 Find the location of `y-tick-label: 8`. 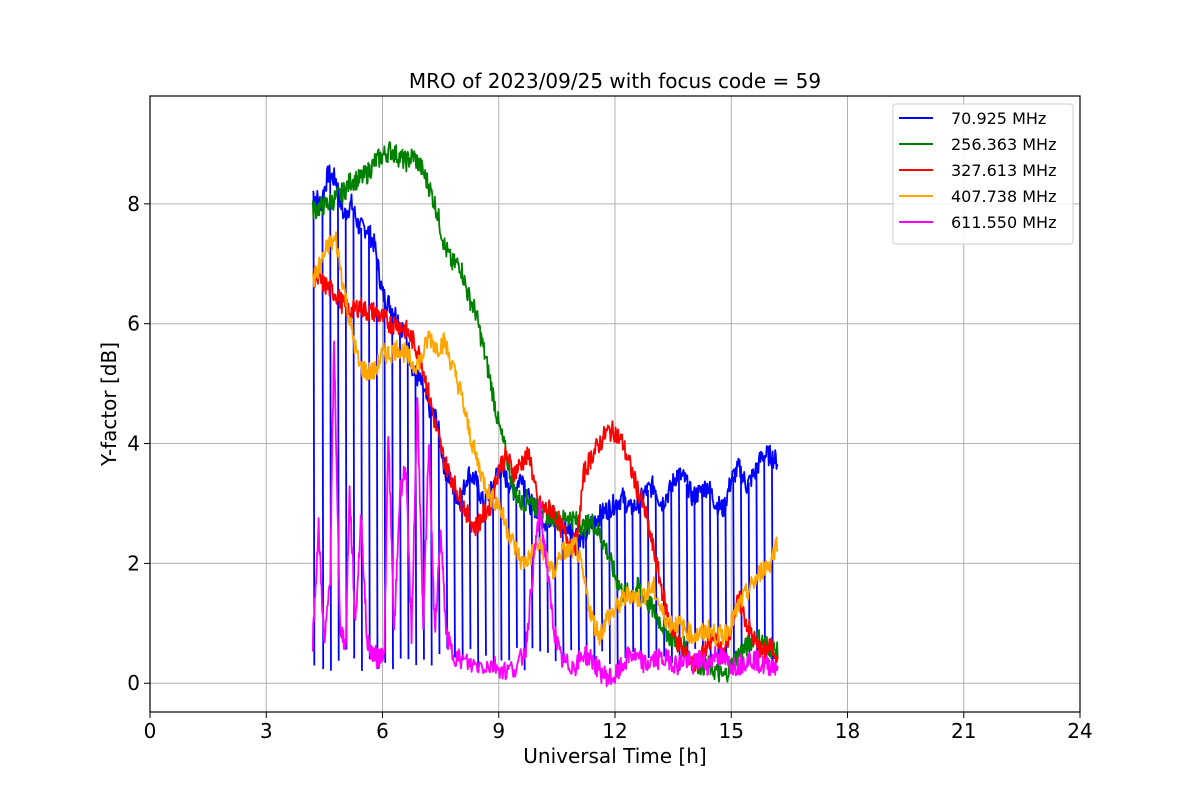

y-tick-label: 8 is located at coordinates (133, 204).